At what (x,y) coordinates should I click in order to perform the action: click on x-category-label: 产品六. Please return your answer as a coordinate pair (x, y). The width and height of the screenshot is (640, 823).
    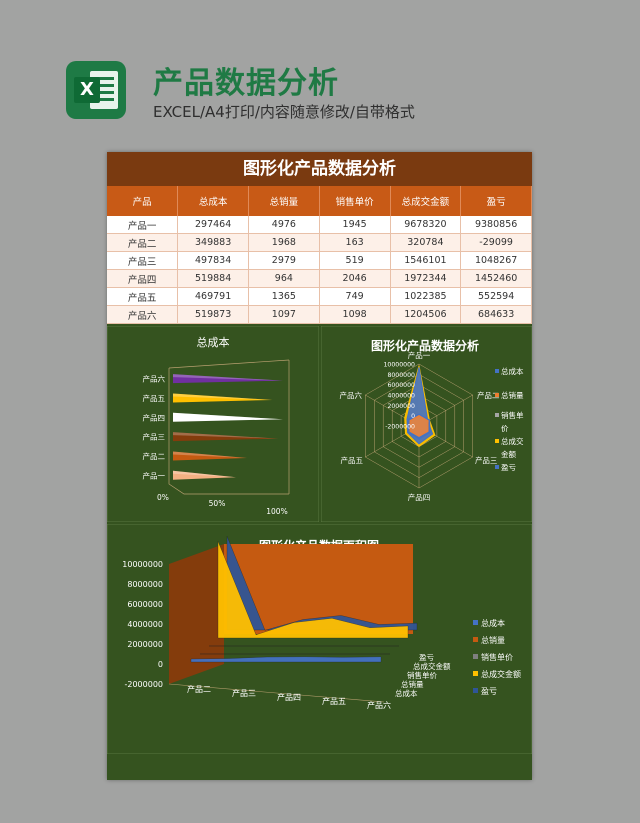
    Looking at the image, I should click on (379, 705).